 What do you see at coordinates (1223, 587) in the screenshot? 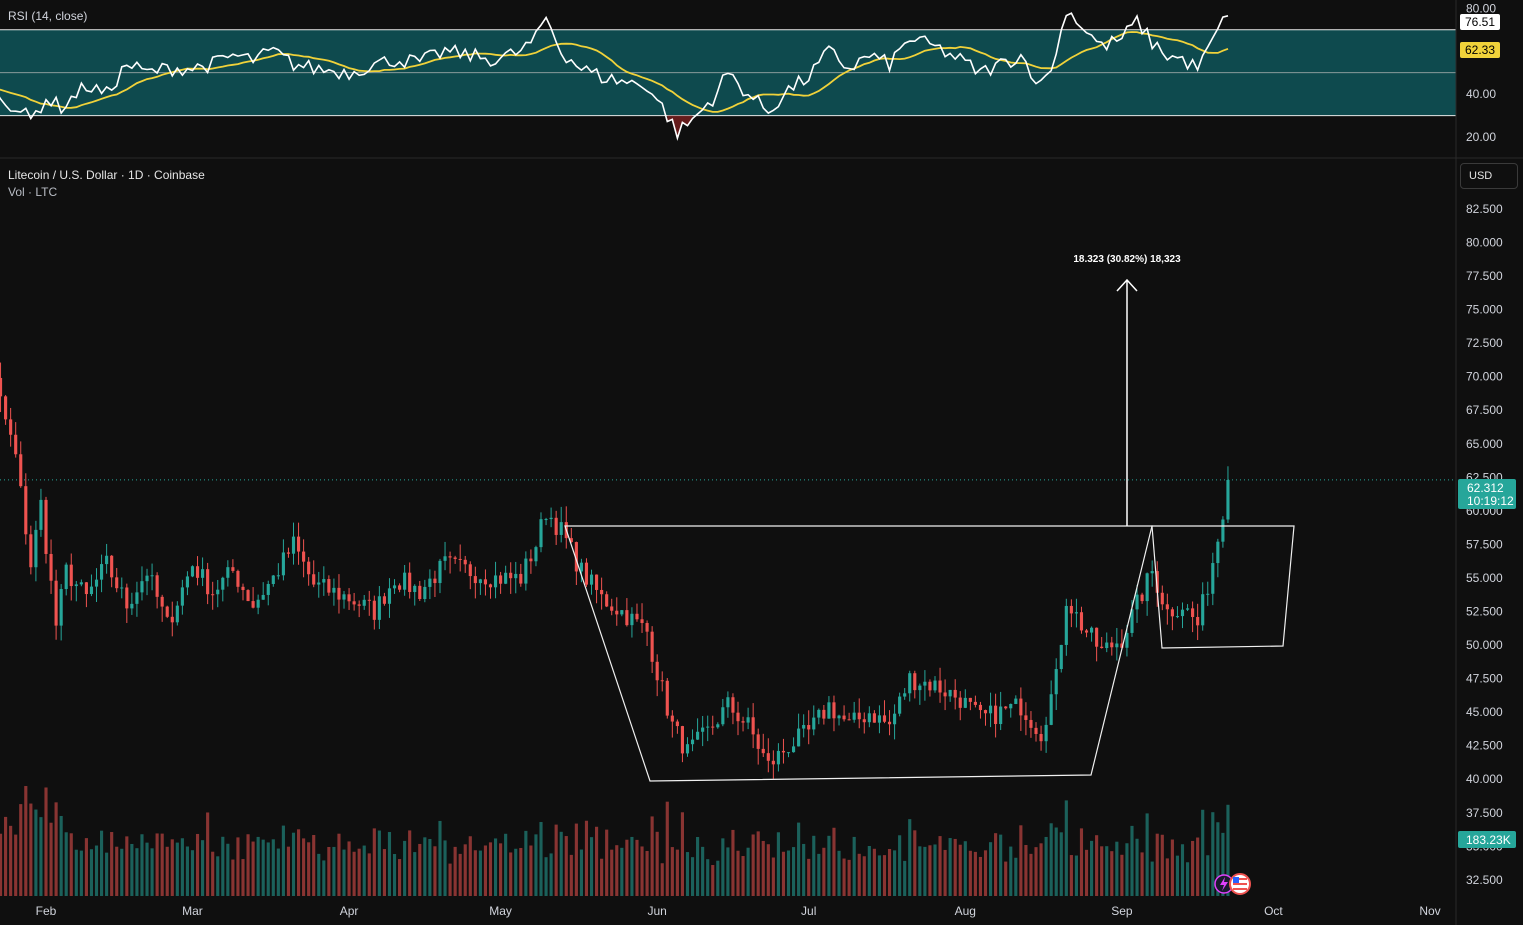
I see `handle-flag-drawing` at bounding box center [1223, 587].